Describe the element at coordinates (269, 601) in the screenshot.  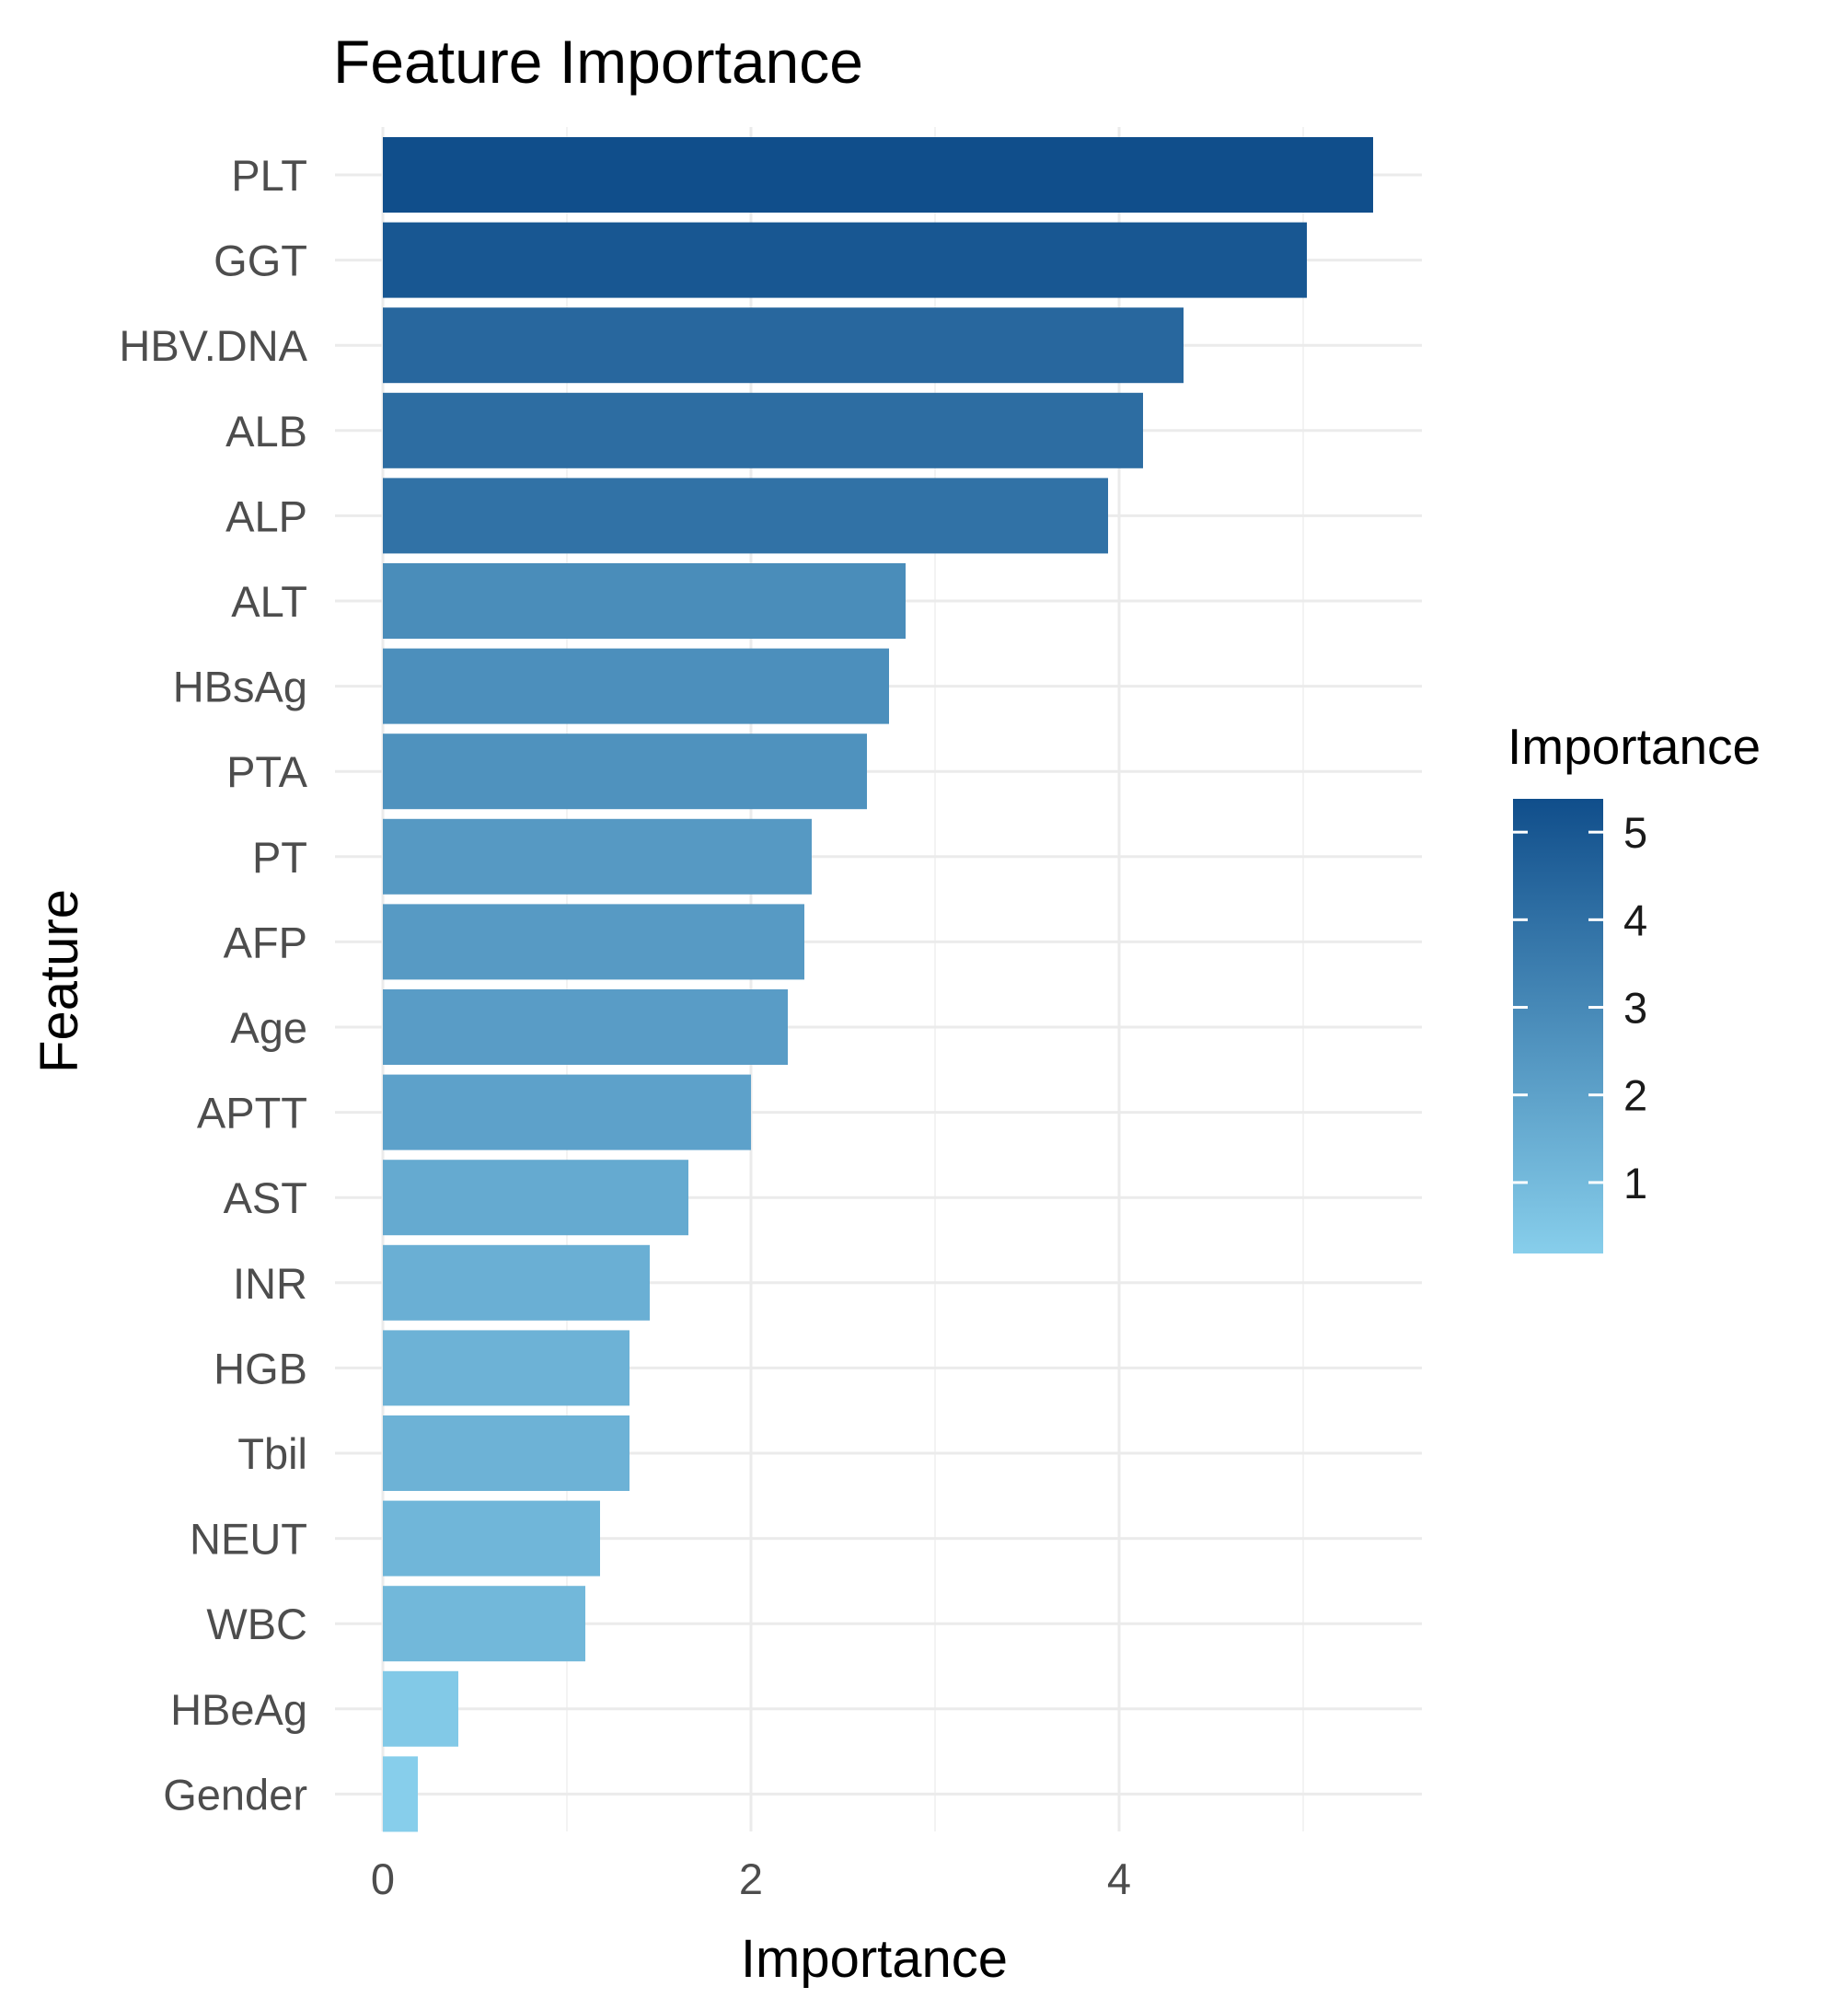
I see `y-tick-label: ALT` at that location.